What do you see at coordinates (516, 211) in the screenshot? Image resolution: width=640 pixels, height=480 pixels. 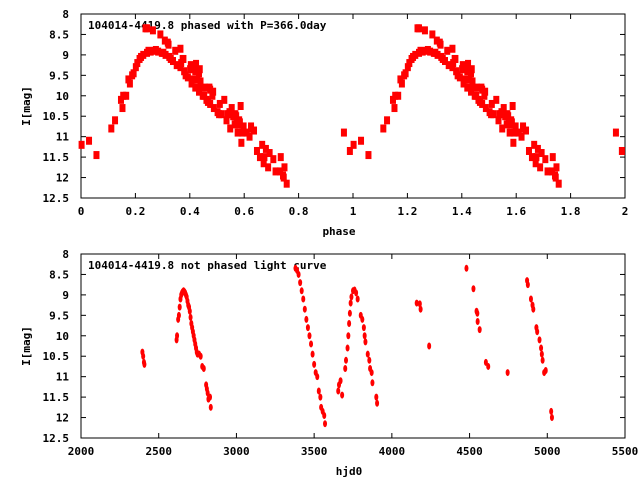 I see `x-tick-label: 1.6` at bounding box center [516, 211].